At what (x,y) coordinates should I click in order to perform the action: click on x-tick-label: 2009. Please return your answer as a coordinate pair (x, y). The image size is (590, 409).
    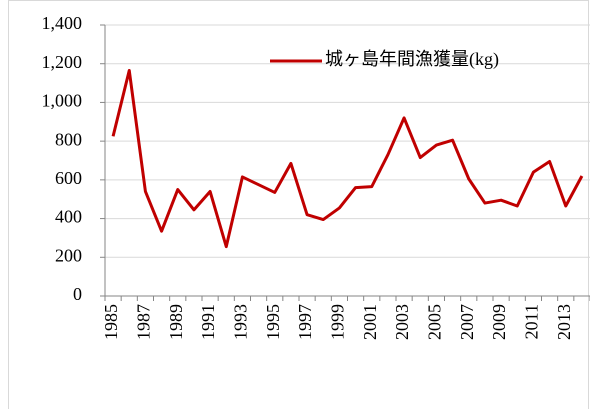
    Looking at the image, I should click on (499, 322).